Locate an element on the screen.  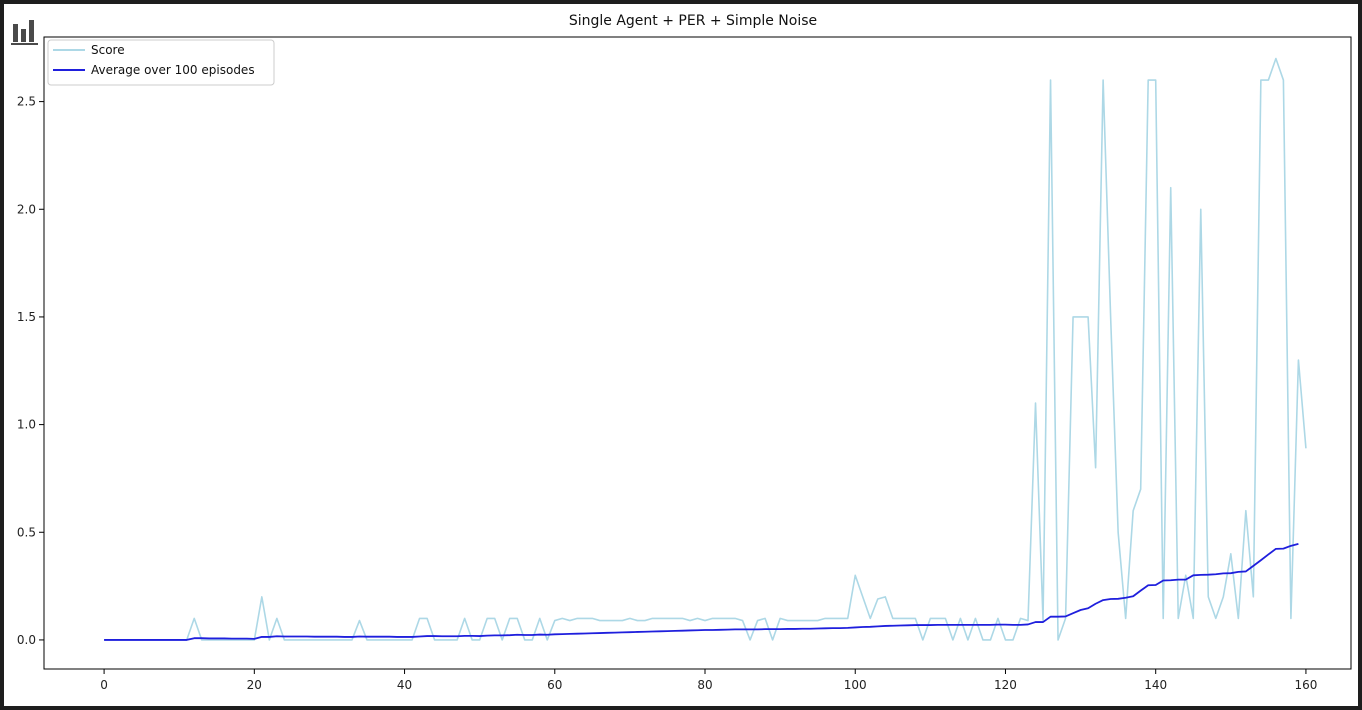
x-tick-label: 120 is located at coordinates (1005, 685).